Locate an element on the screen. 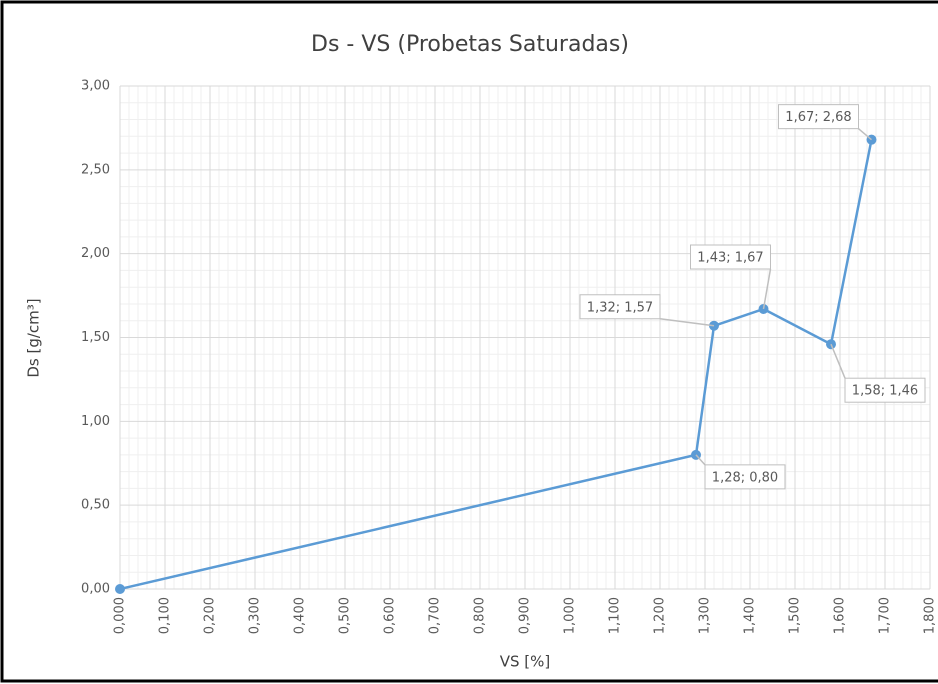  x-tick-label: 1,100 is located at coordinates (615, 615).